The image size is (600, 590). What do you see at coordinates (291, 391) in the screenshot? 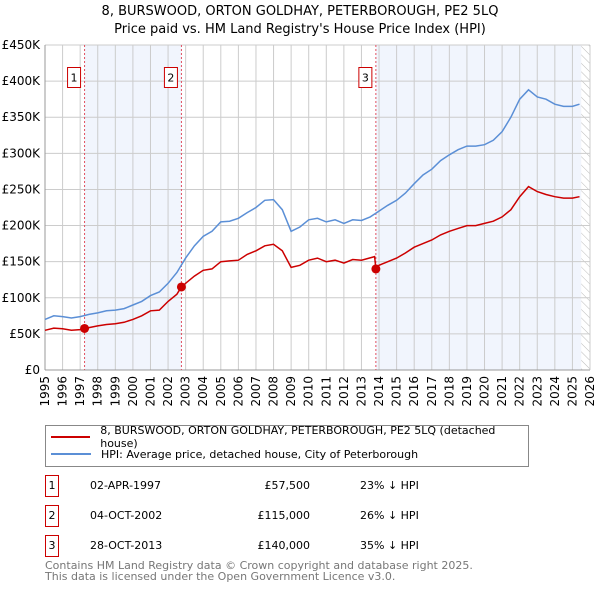
I see `x-tick-label: 2009` at bounding box center [291, 391].